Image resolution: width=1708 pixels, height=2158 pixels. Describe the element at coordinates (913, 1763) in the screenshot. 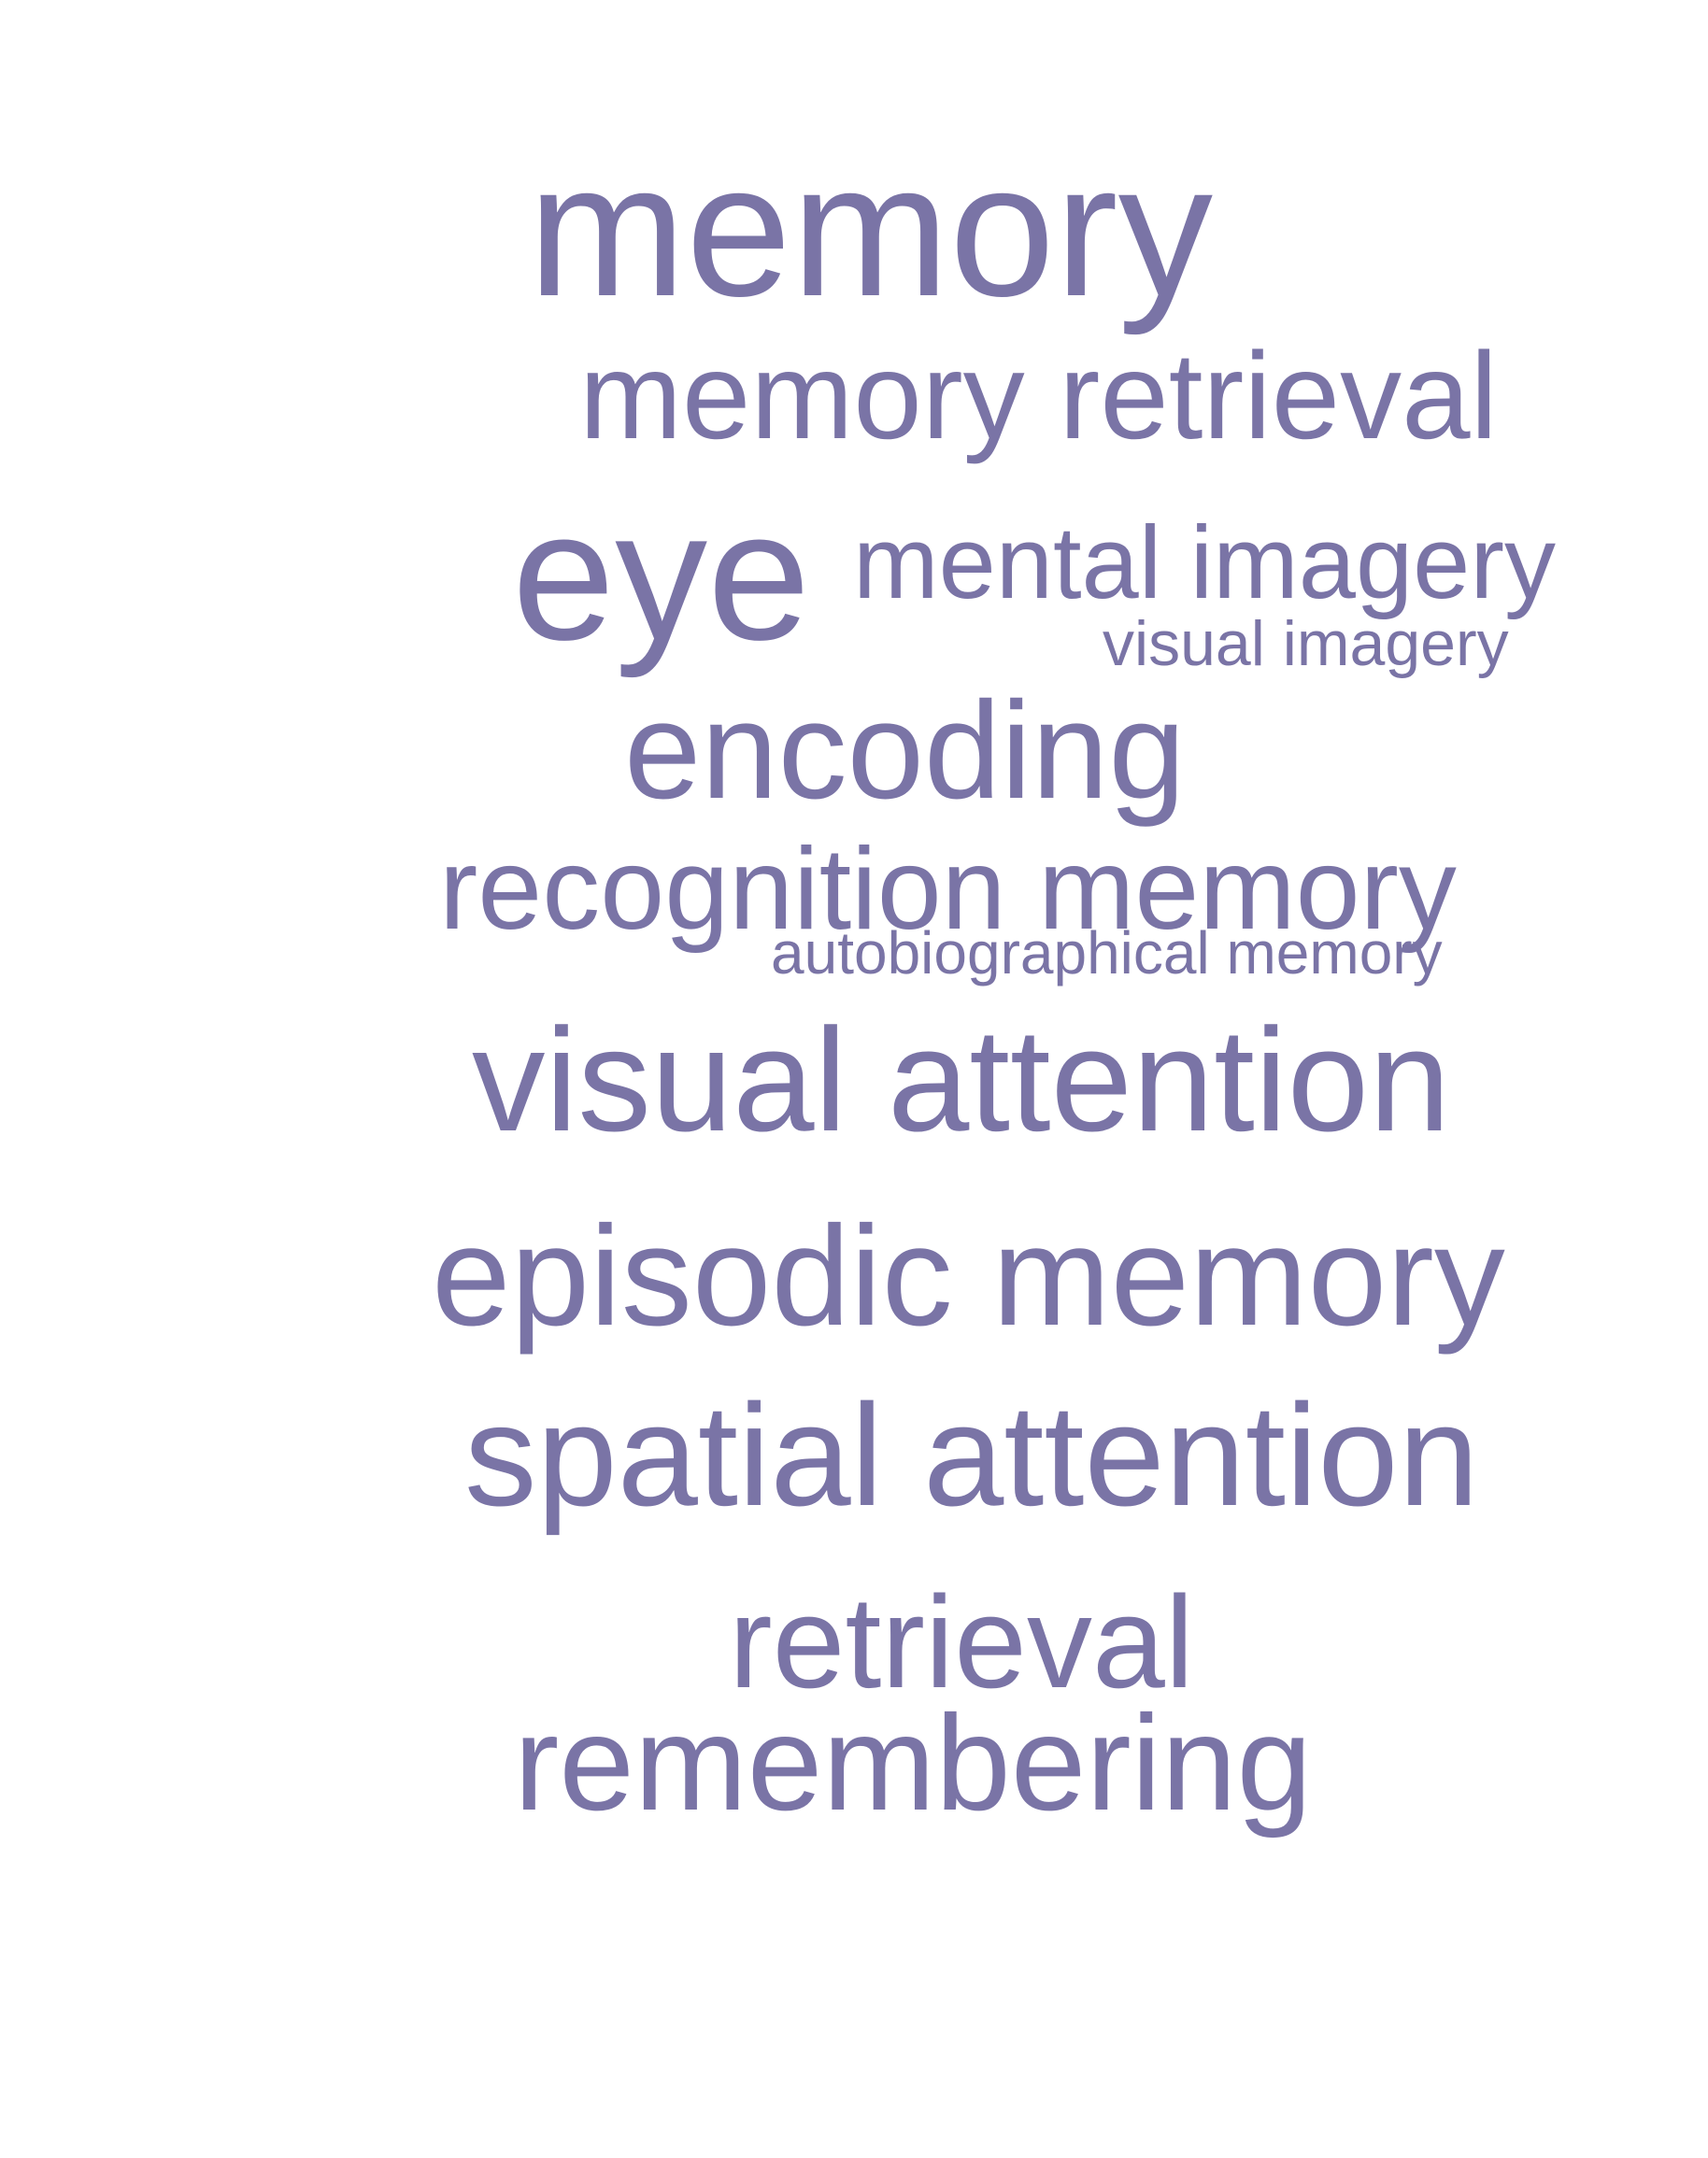

I see `word-remembering: remembering` at that location.